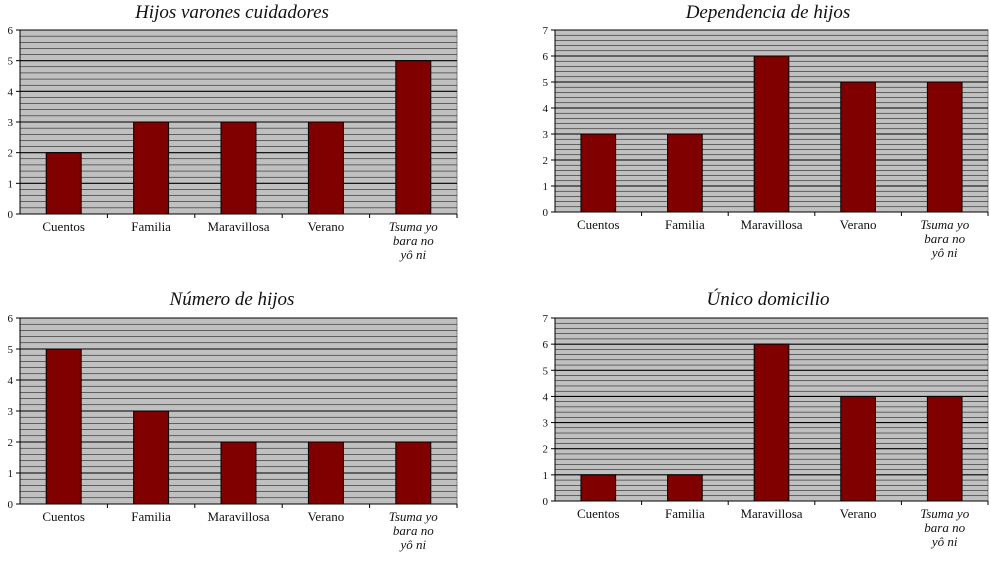  Describe the element at coordinates (768, 12) in the screenshot. I see `chart-title: Dependencia de hijos` at that location.